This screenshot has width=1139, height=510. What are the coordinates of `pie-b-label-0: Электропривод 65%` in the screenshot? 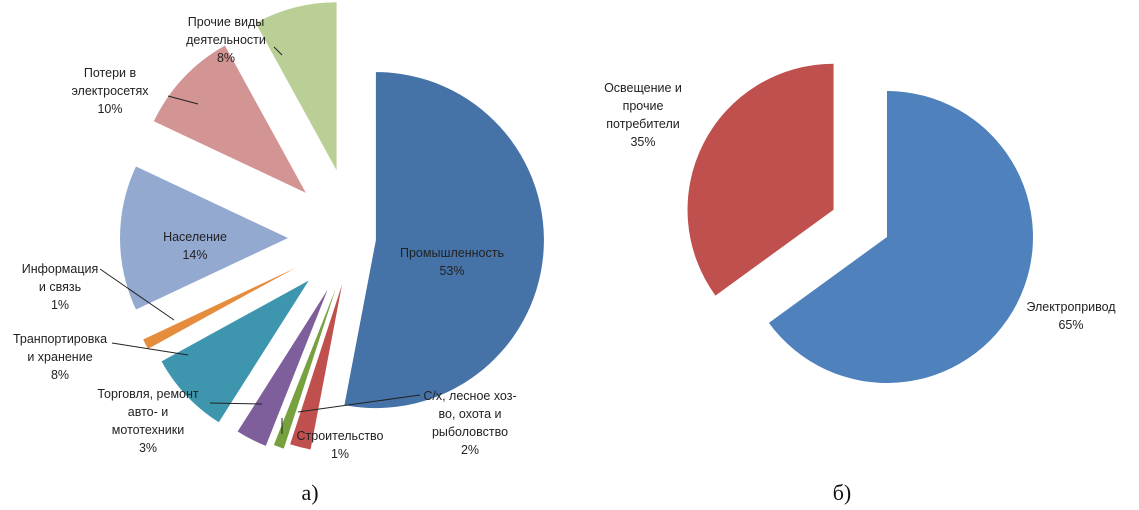 It's located at (1071, 316).